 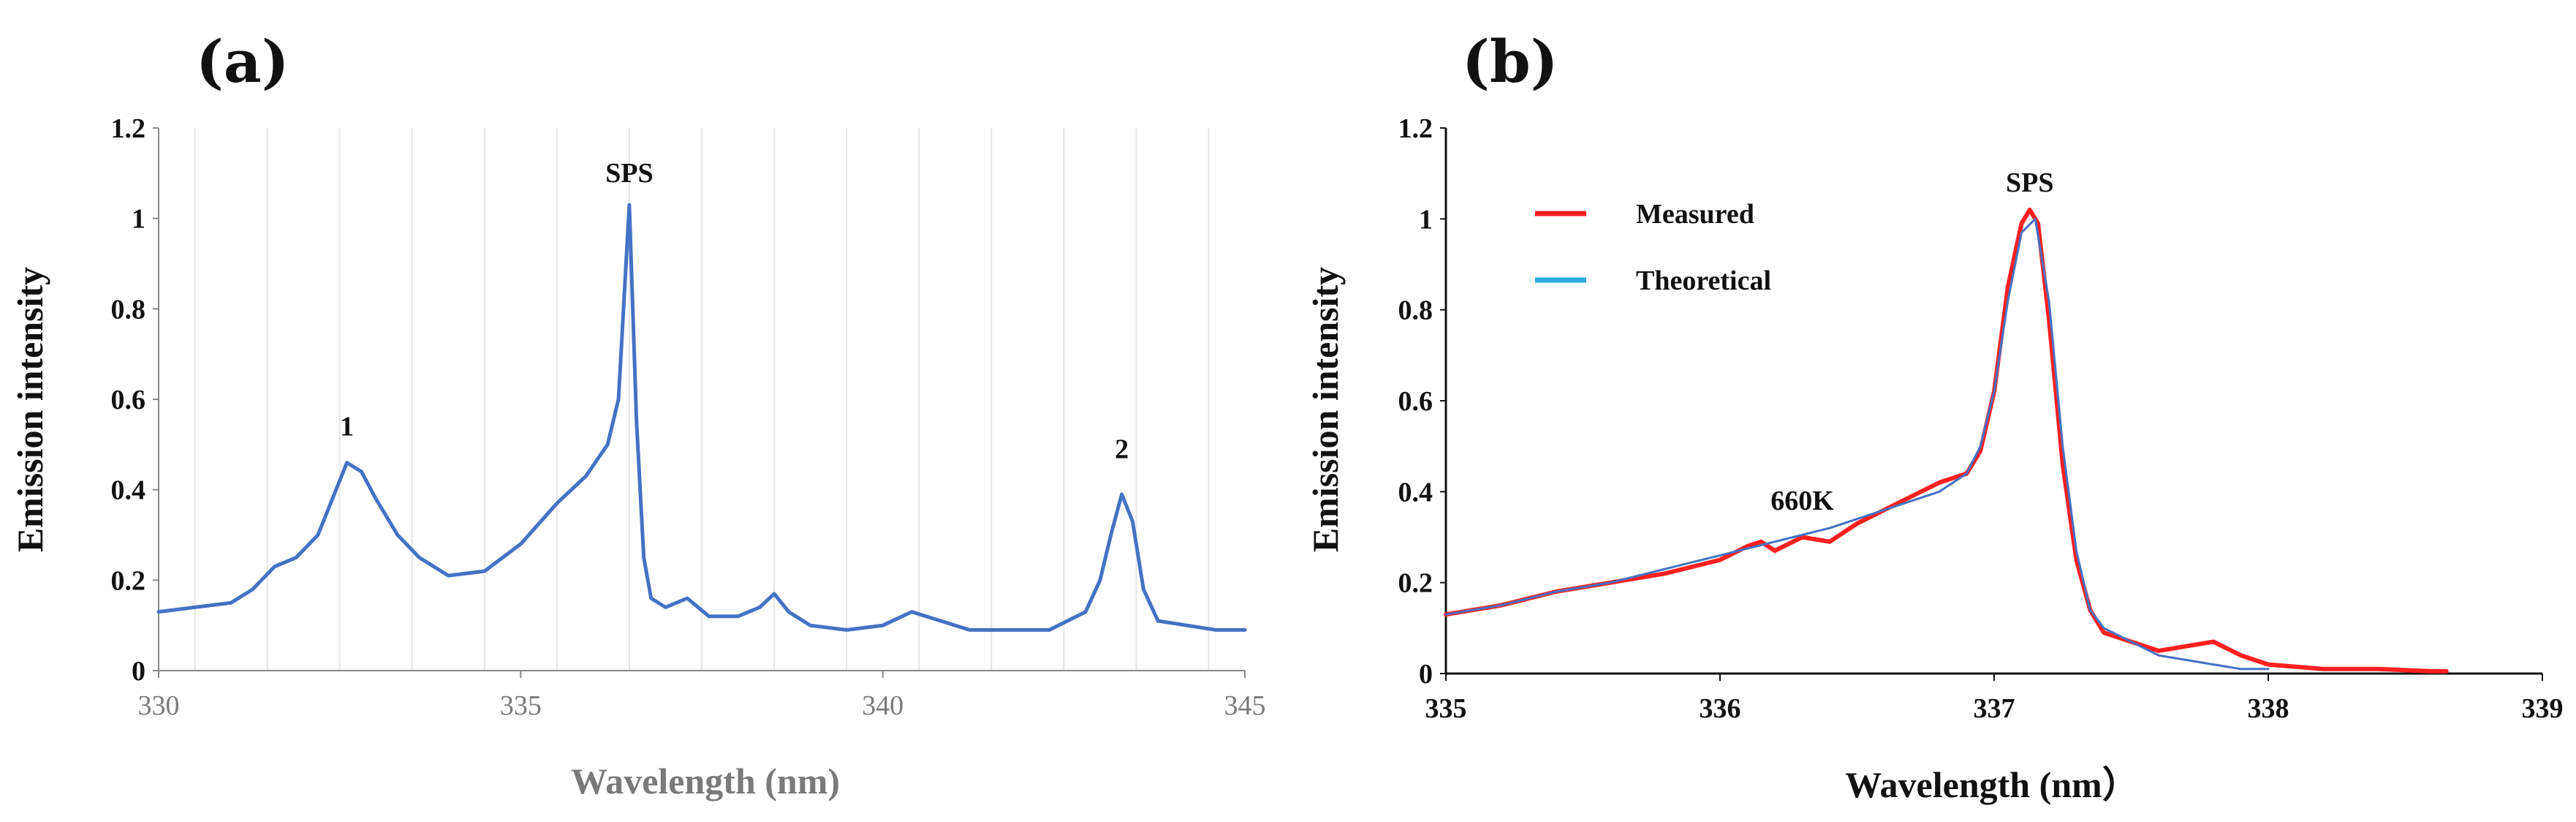 I want to click on x-tick-label: 336, so click(x=1720, y=709).